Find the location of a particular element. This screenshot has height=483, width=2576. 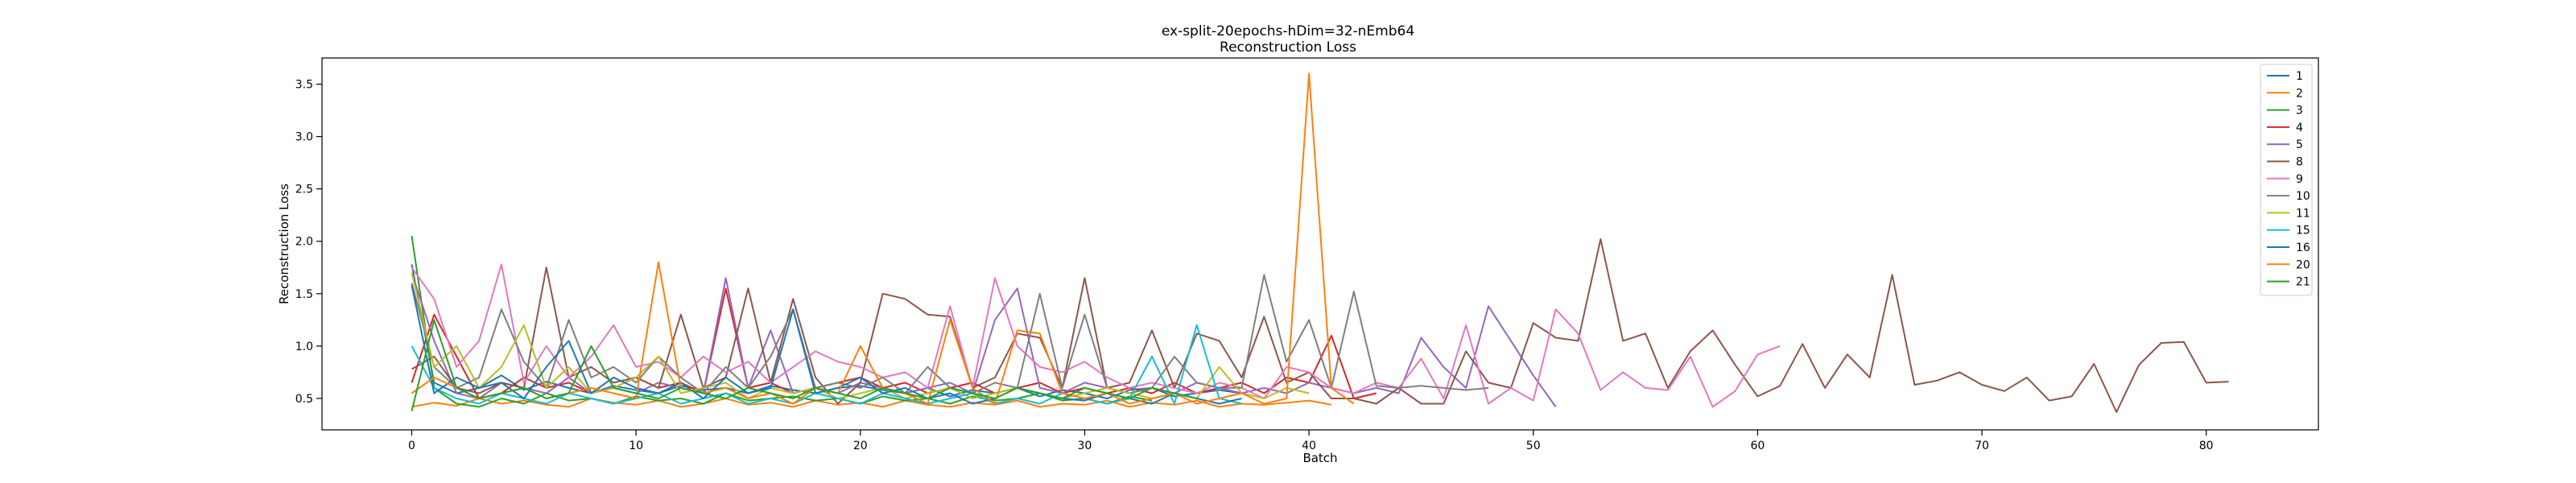

legend-label-21: 21 is located at coordinates (2303, 282).